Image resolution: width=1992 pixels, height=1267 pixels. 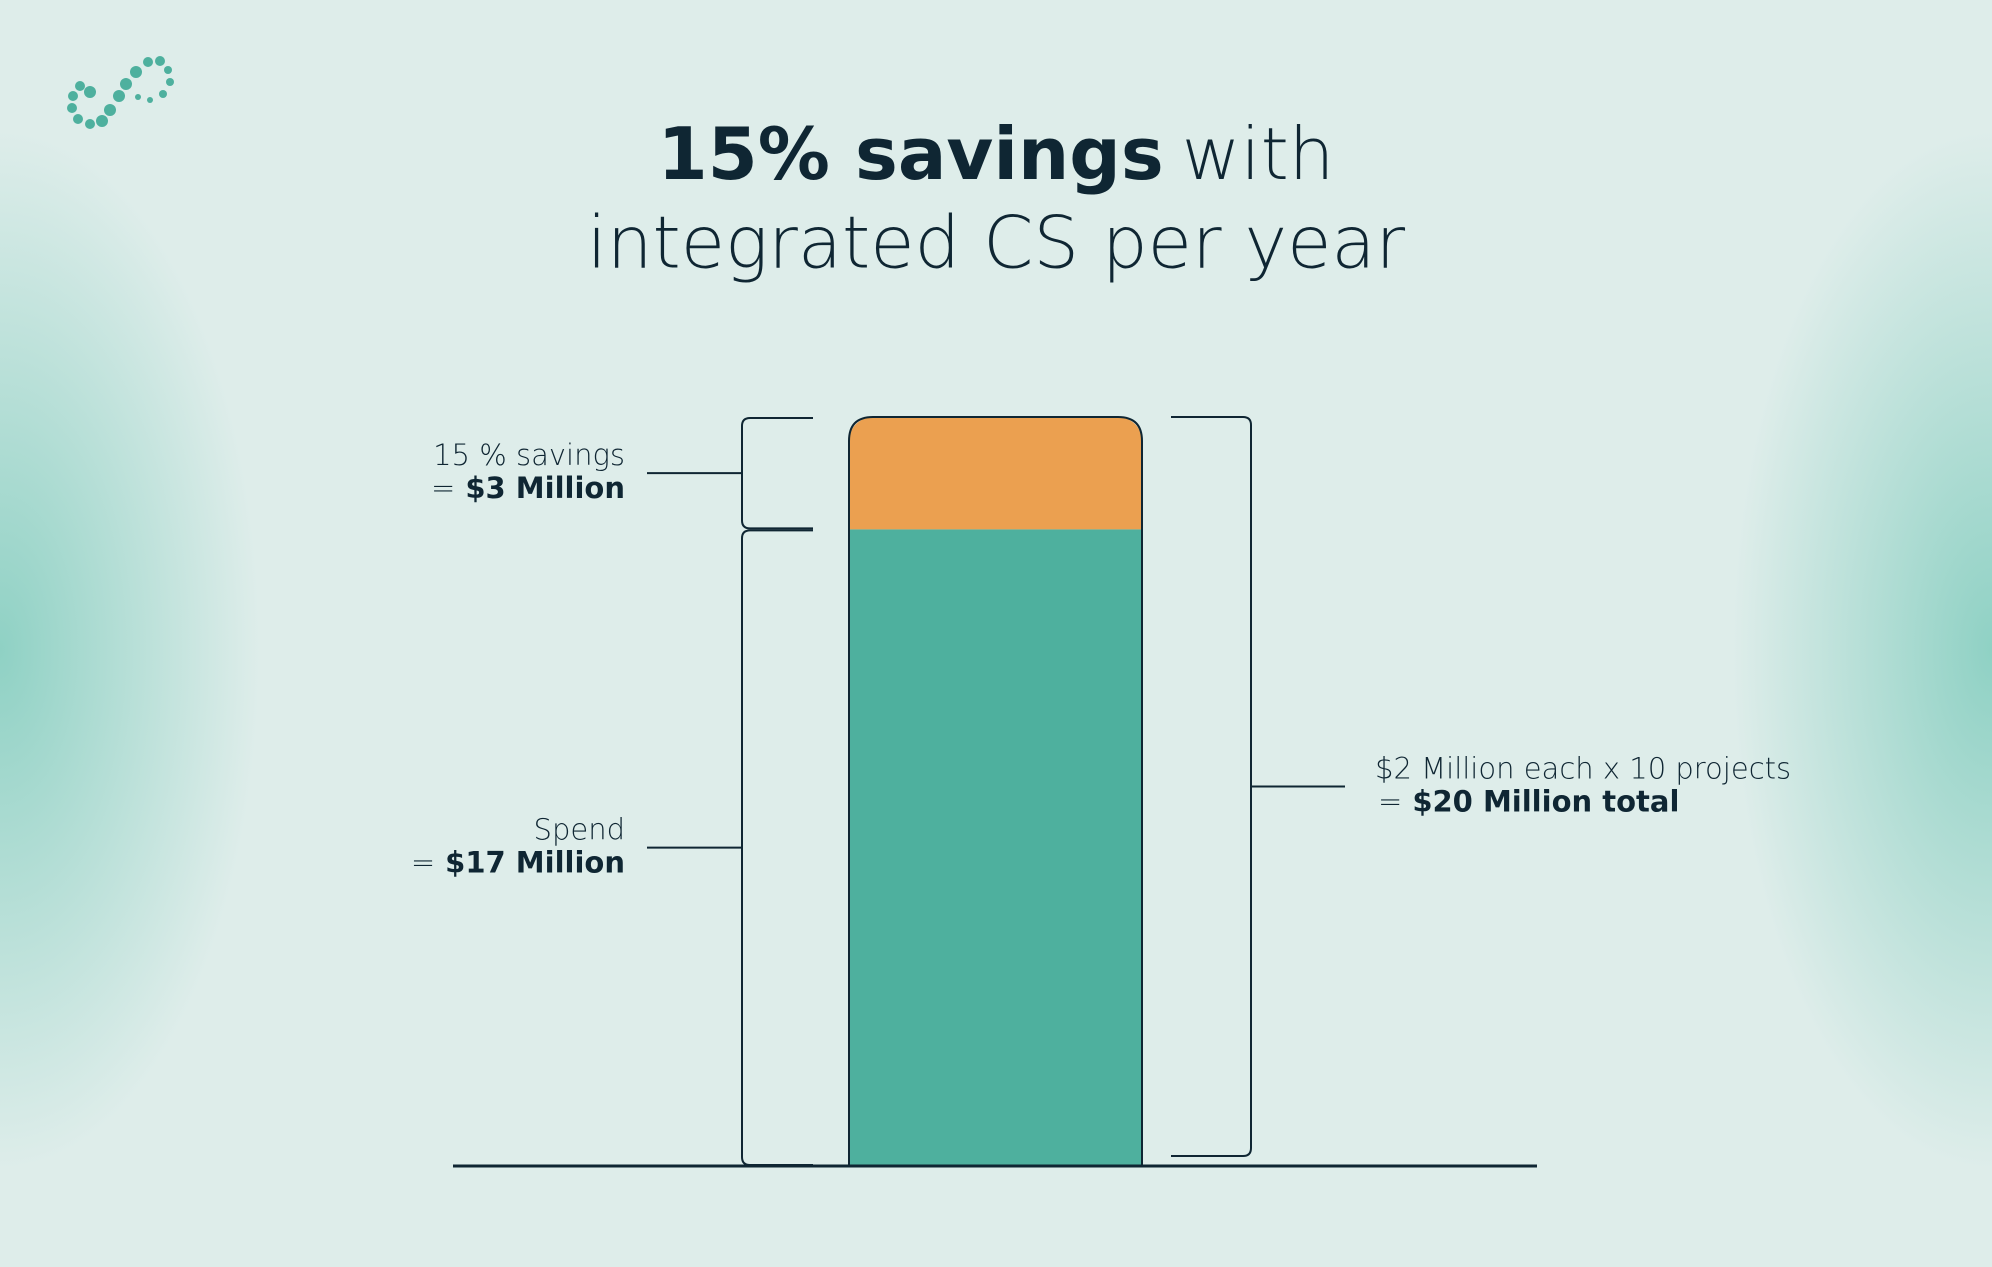 I want to click on logo, so click(x=120, y=92).